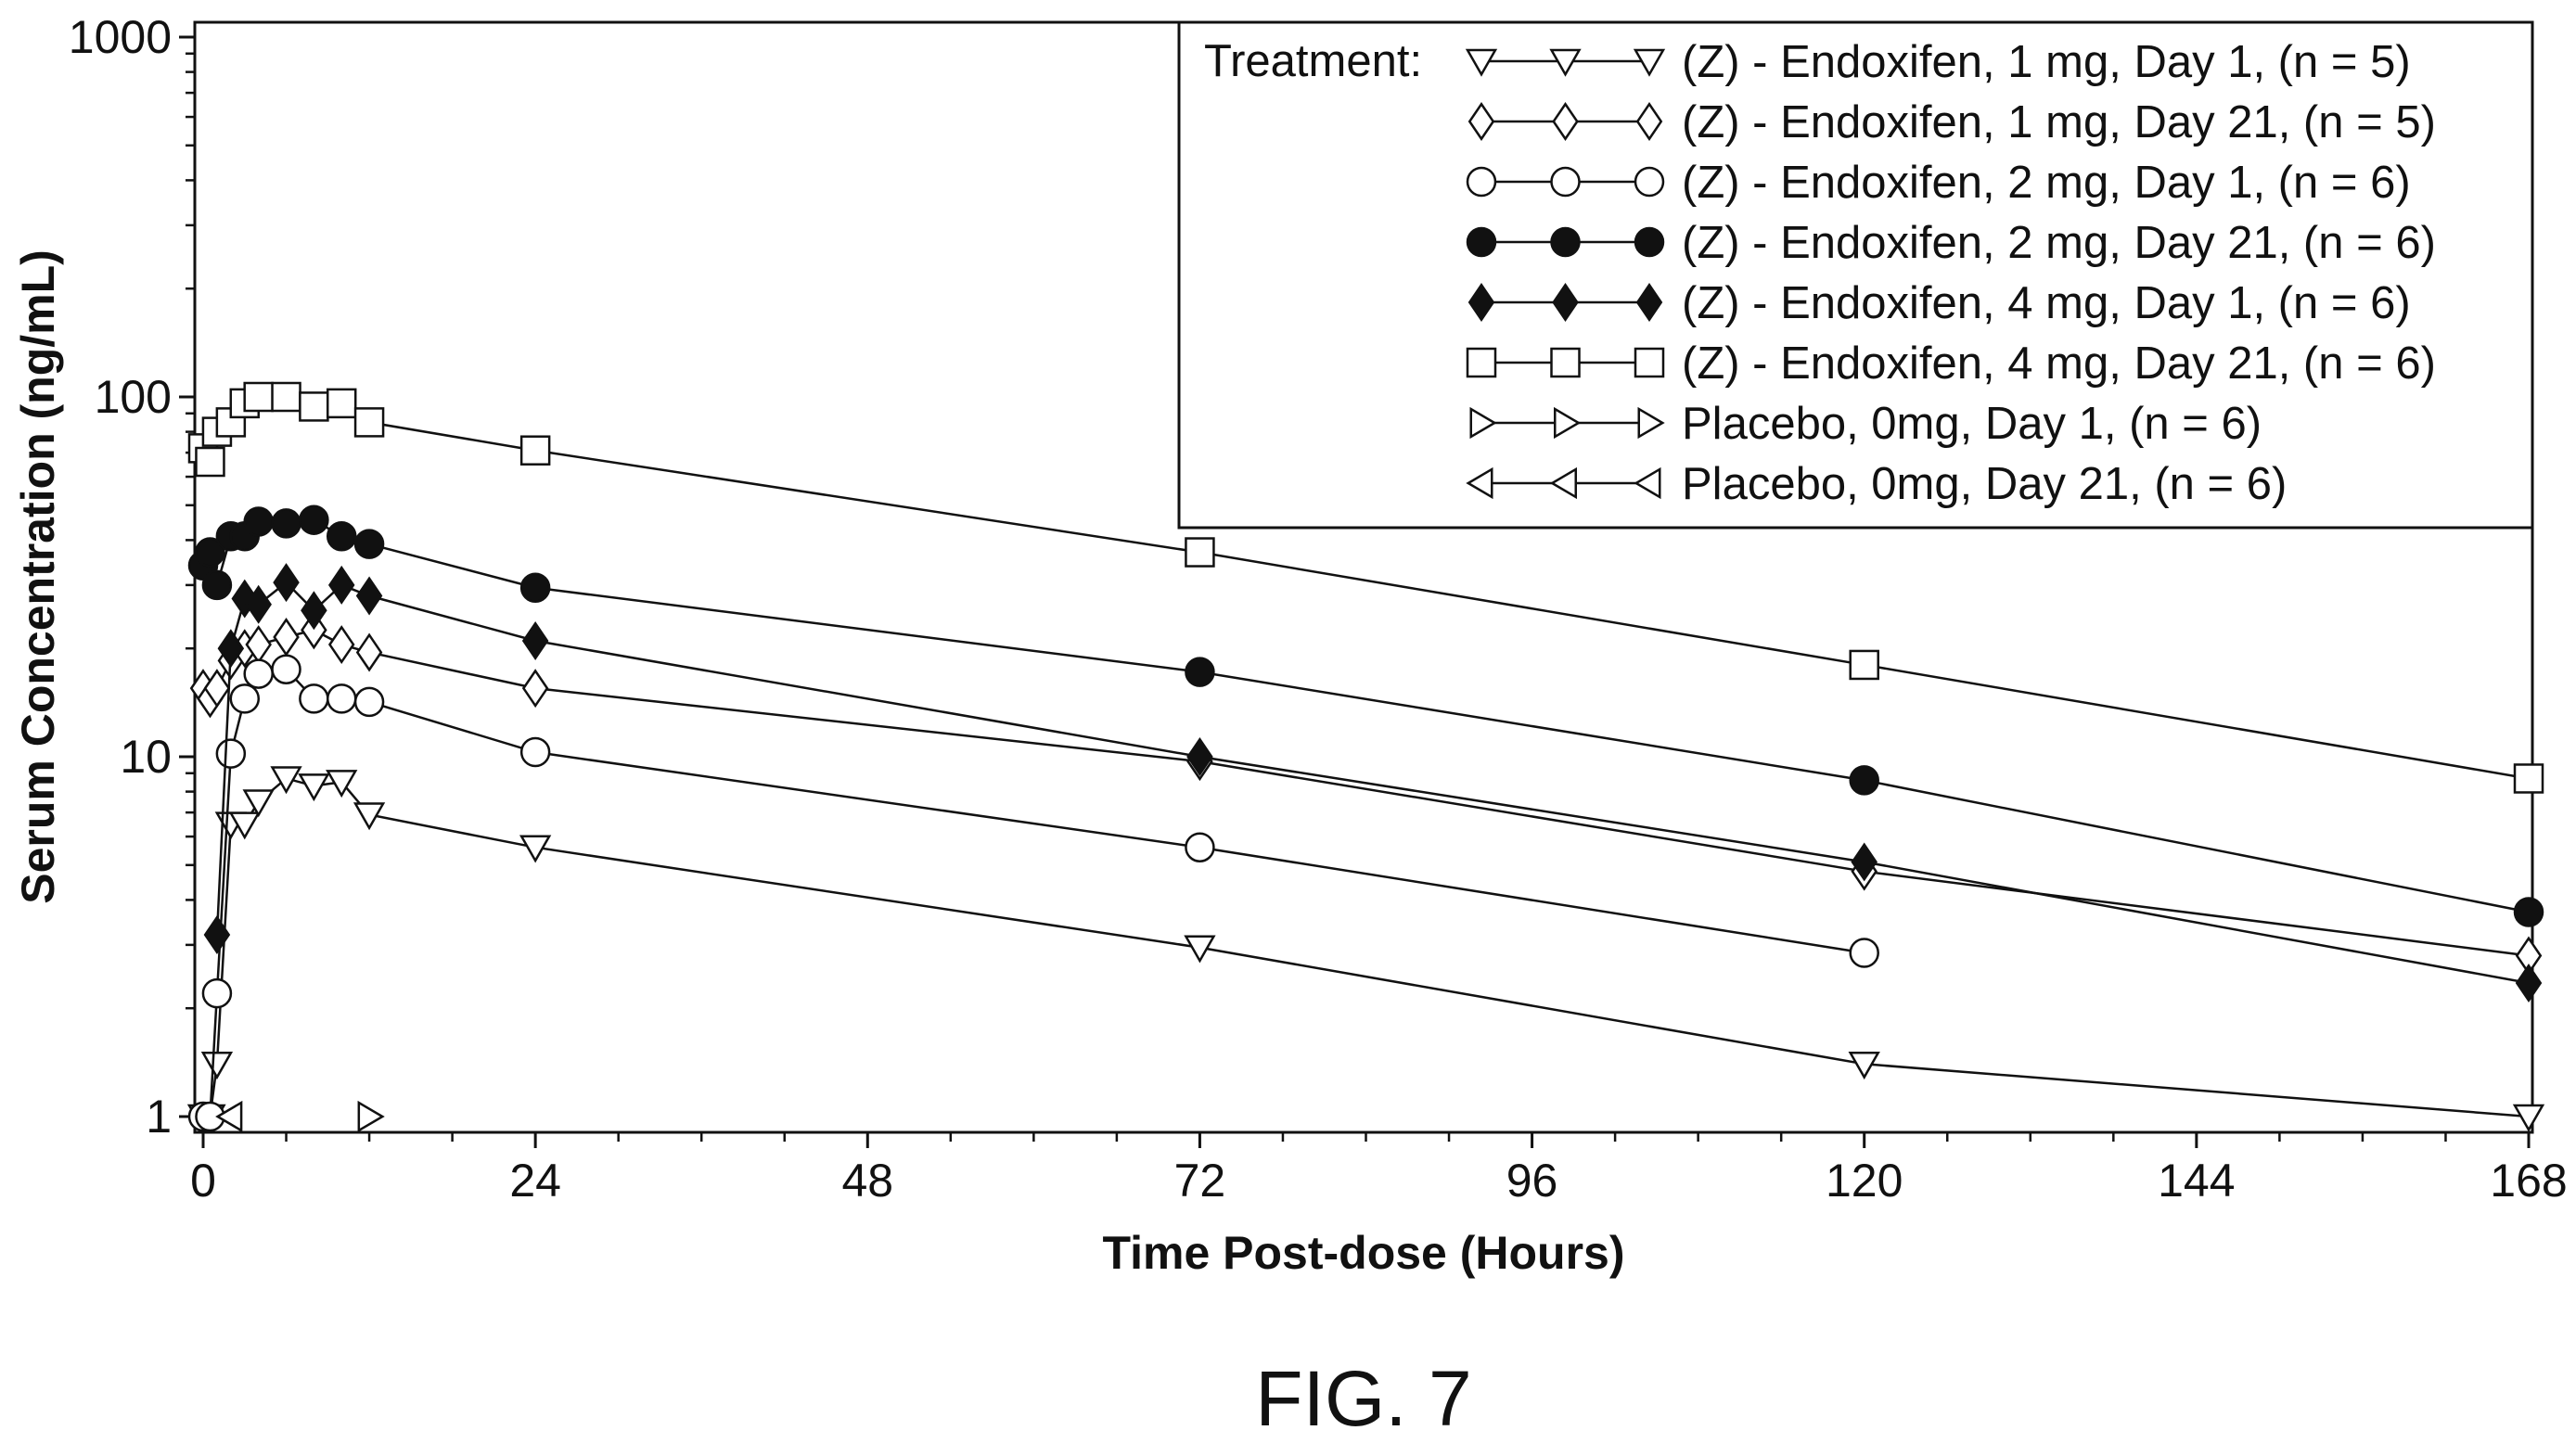  What do you see at coordinates (1313, 61) in the screenshot?
I see `legend-title: Treatment:` at bounding box center [1313, 61].